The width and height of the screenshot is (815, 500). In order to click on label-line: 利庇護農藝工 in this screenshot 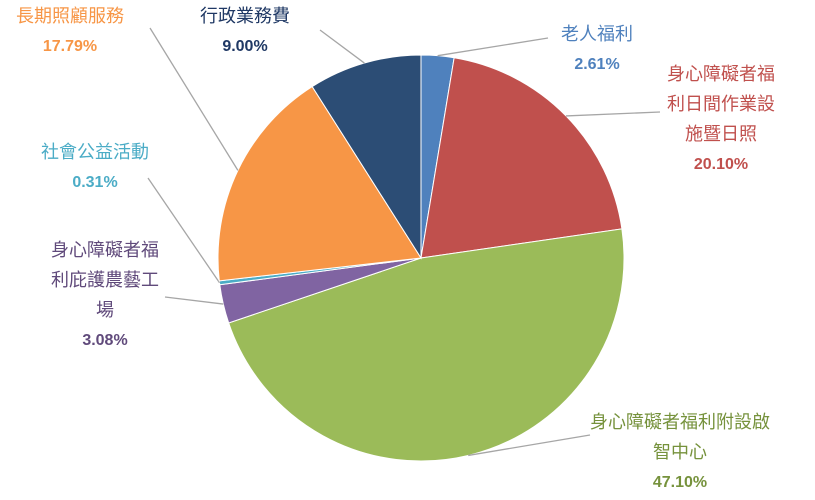, I will do `click(105, 280)`.